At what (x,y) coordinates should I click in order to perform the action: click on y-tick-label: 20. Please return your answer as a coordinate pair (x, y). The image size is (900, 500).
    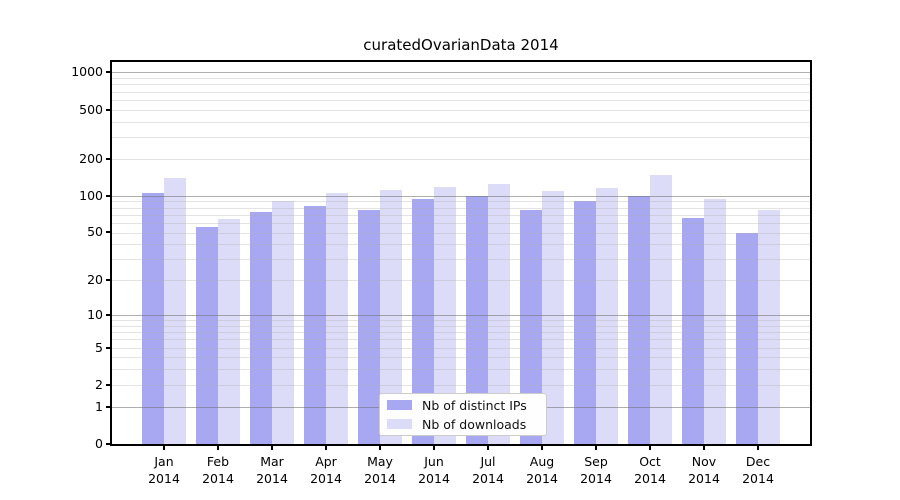
    Looking at the image, I should click on (95, 280).